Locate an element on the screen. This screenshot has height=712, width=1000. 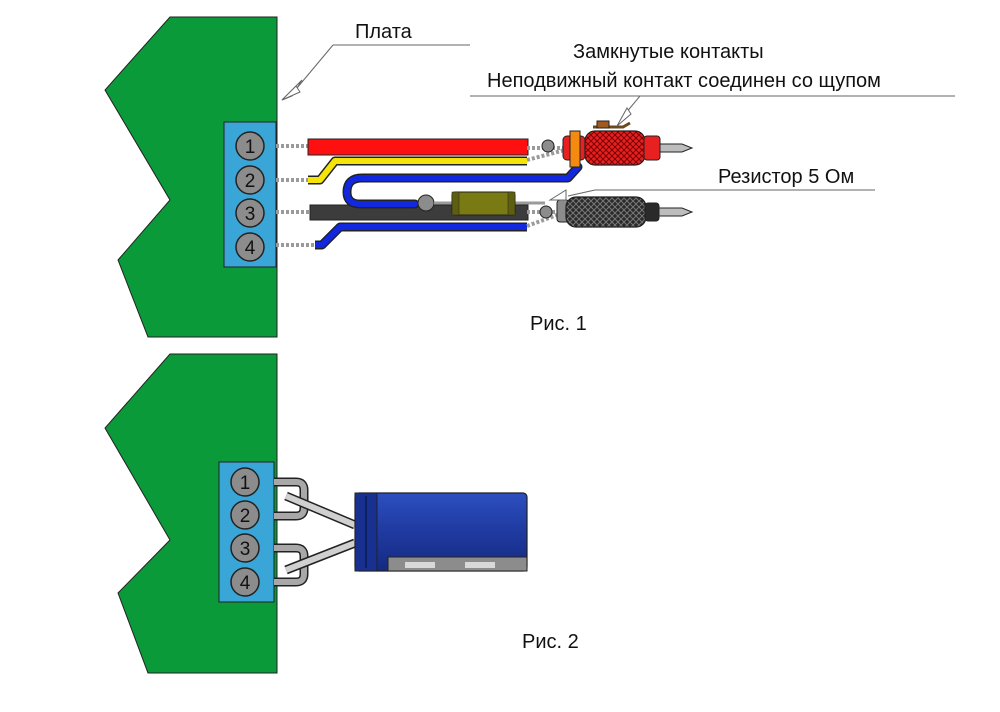
wire-red is located at coordinates (418, 147).